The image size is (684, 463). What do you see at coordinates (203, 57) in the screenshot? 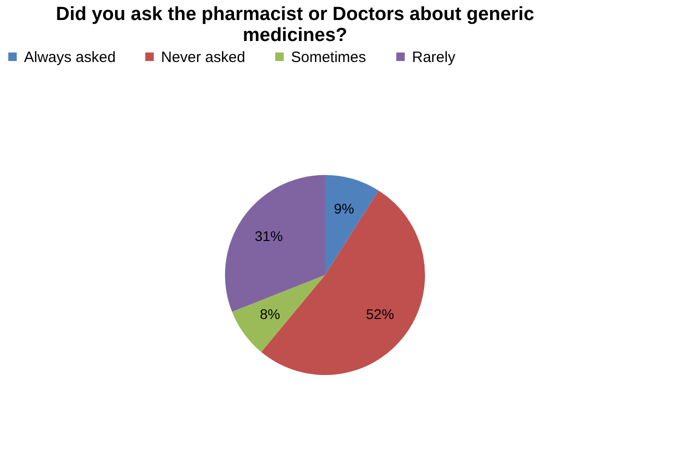
I see `legend-label: Never asked` at bounding box center [203, 57].